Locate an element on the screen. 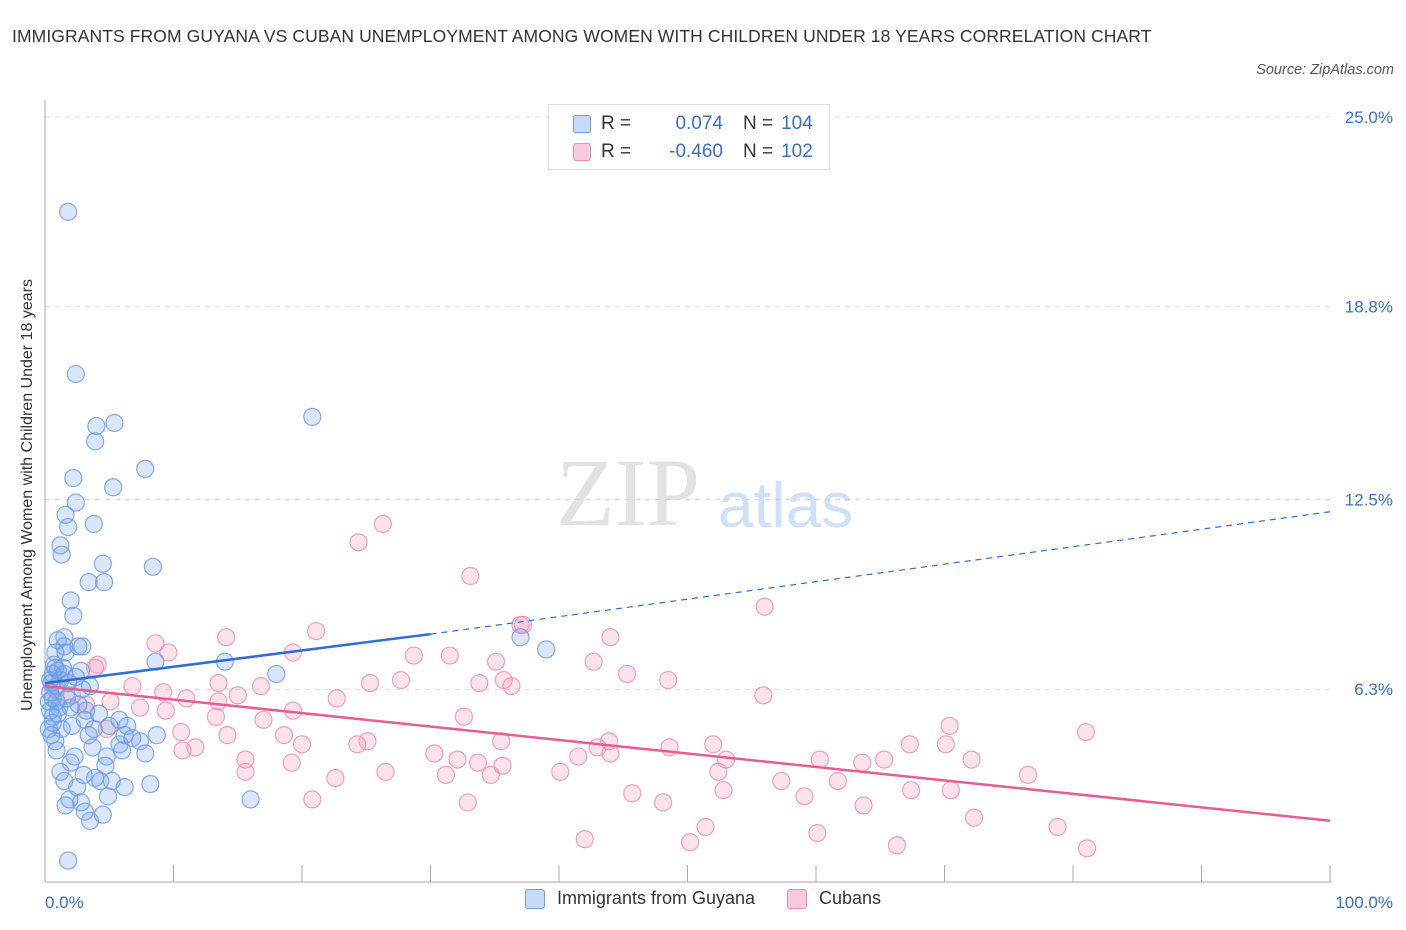  guyana-trend-line is located at coordinates (237, 658).